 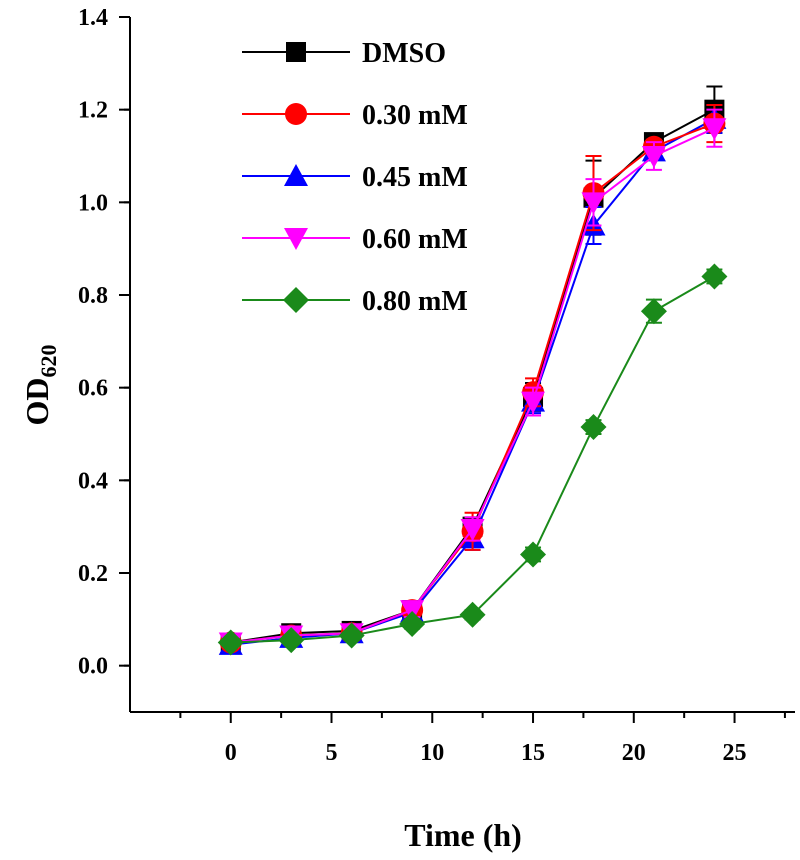 I want to click on x-tick-label: 15, so click(x=533, y=753).